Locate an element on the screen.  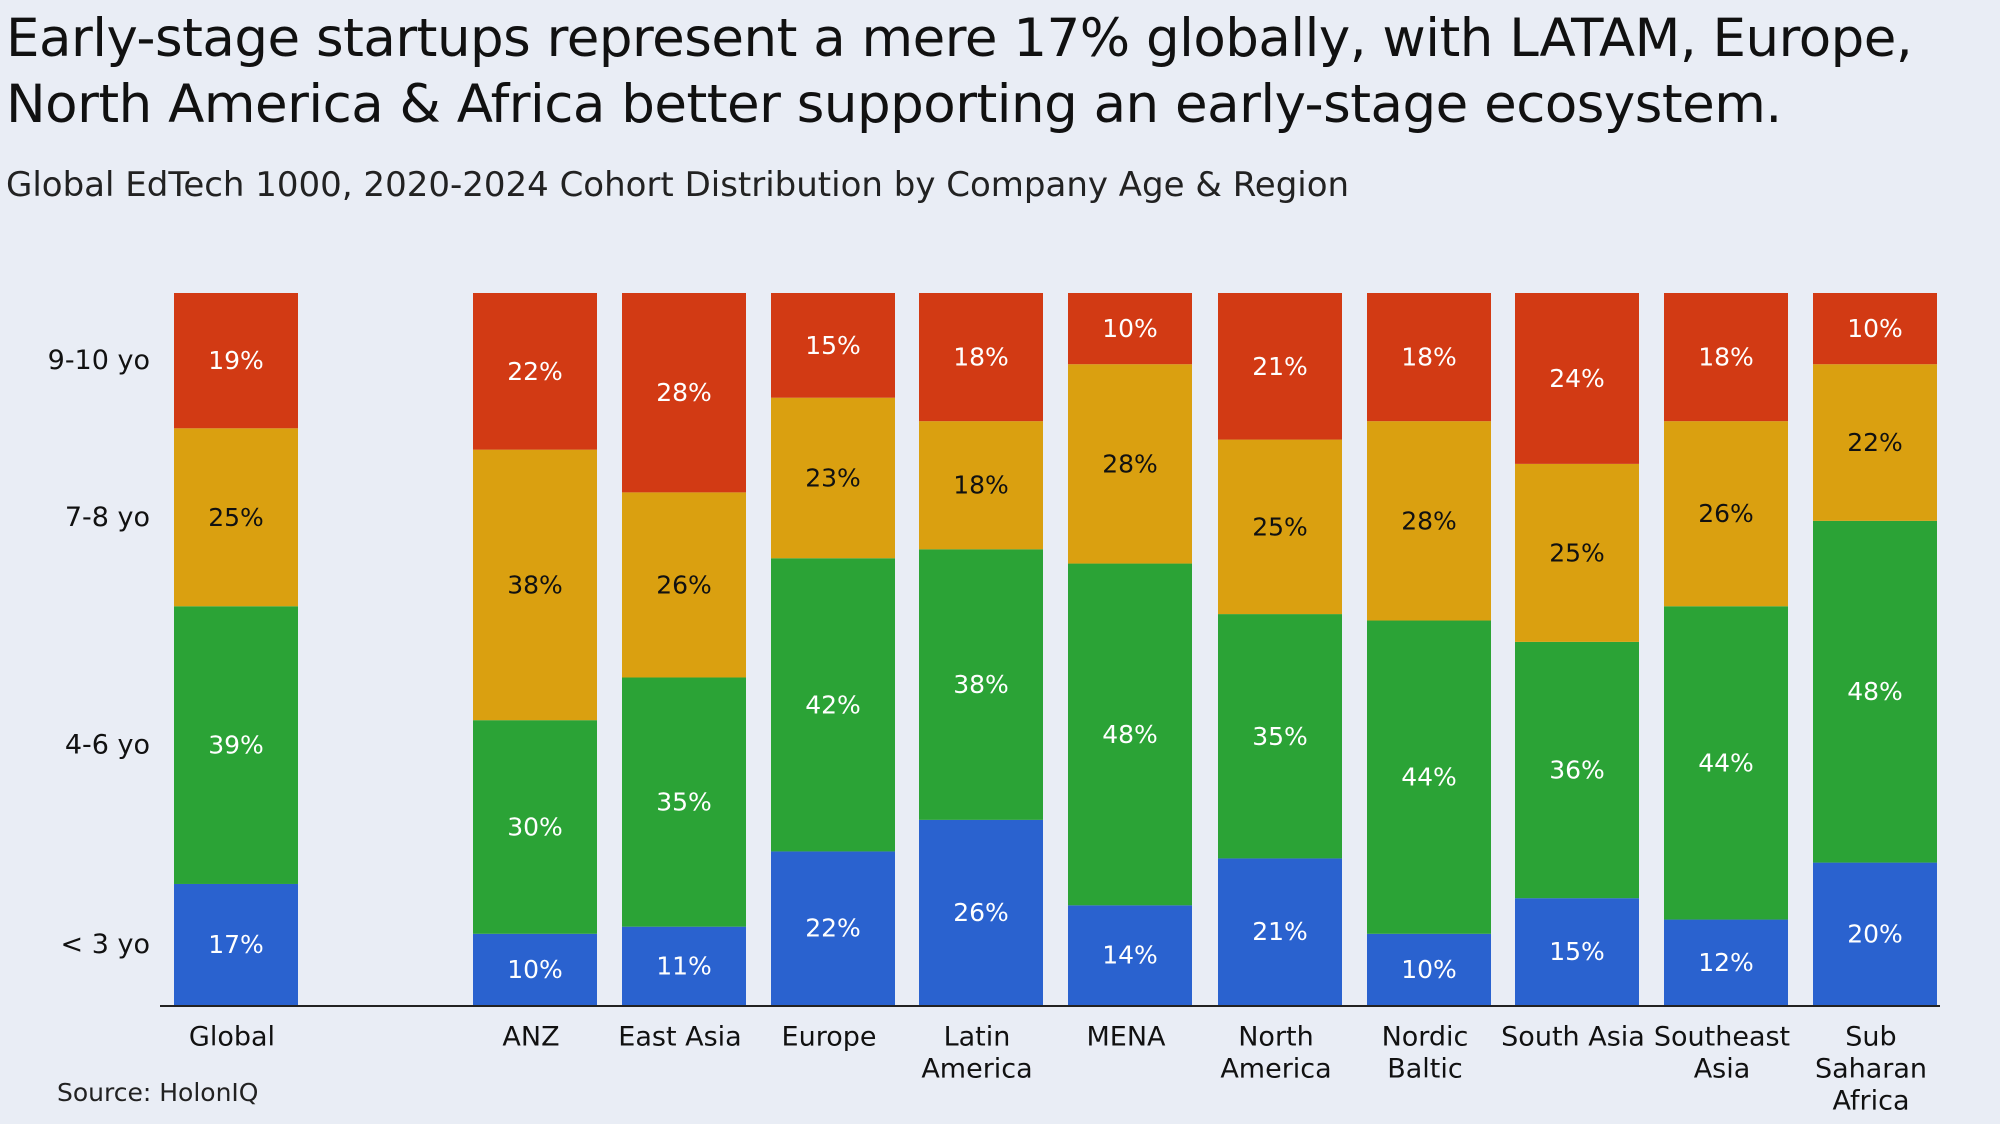
category-label-latin-america-line-1: Latin is located at coordinates (977, 1037).